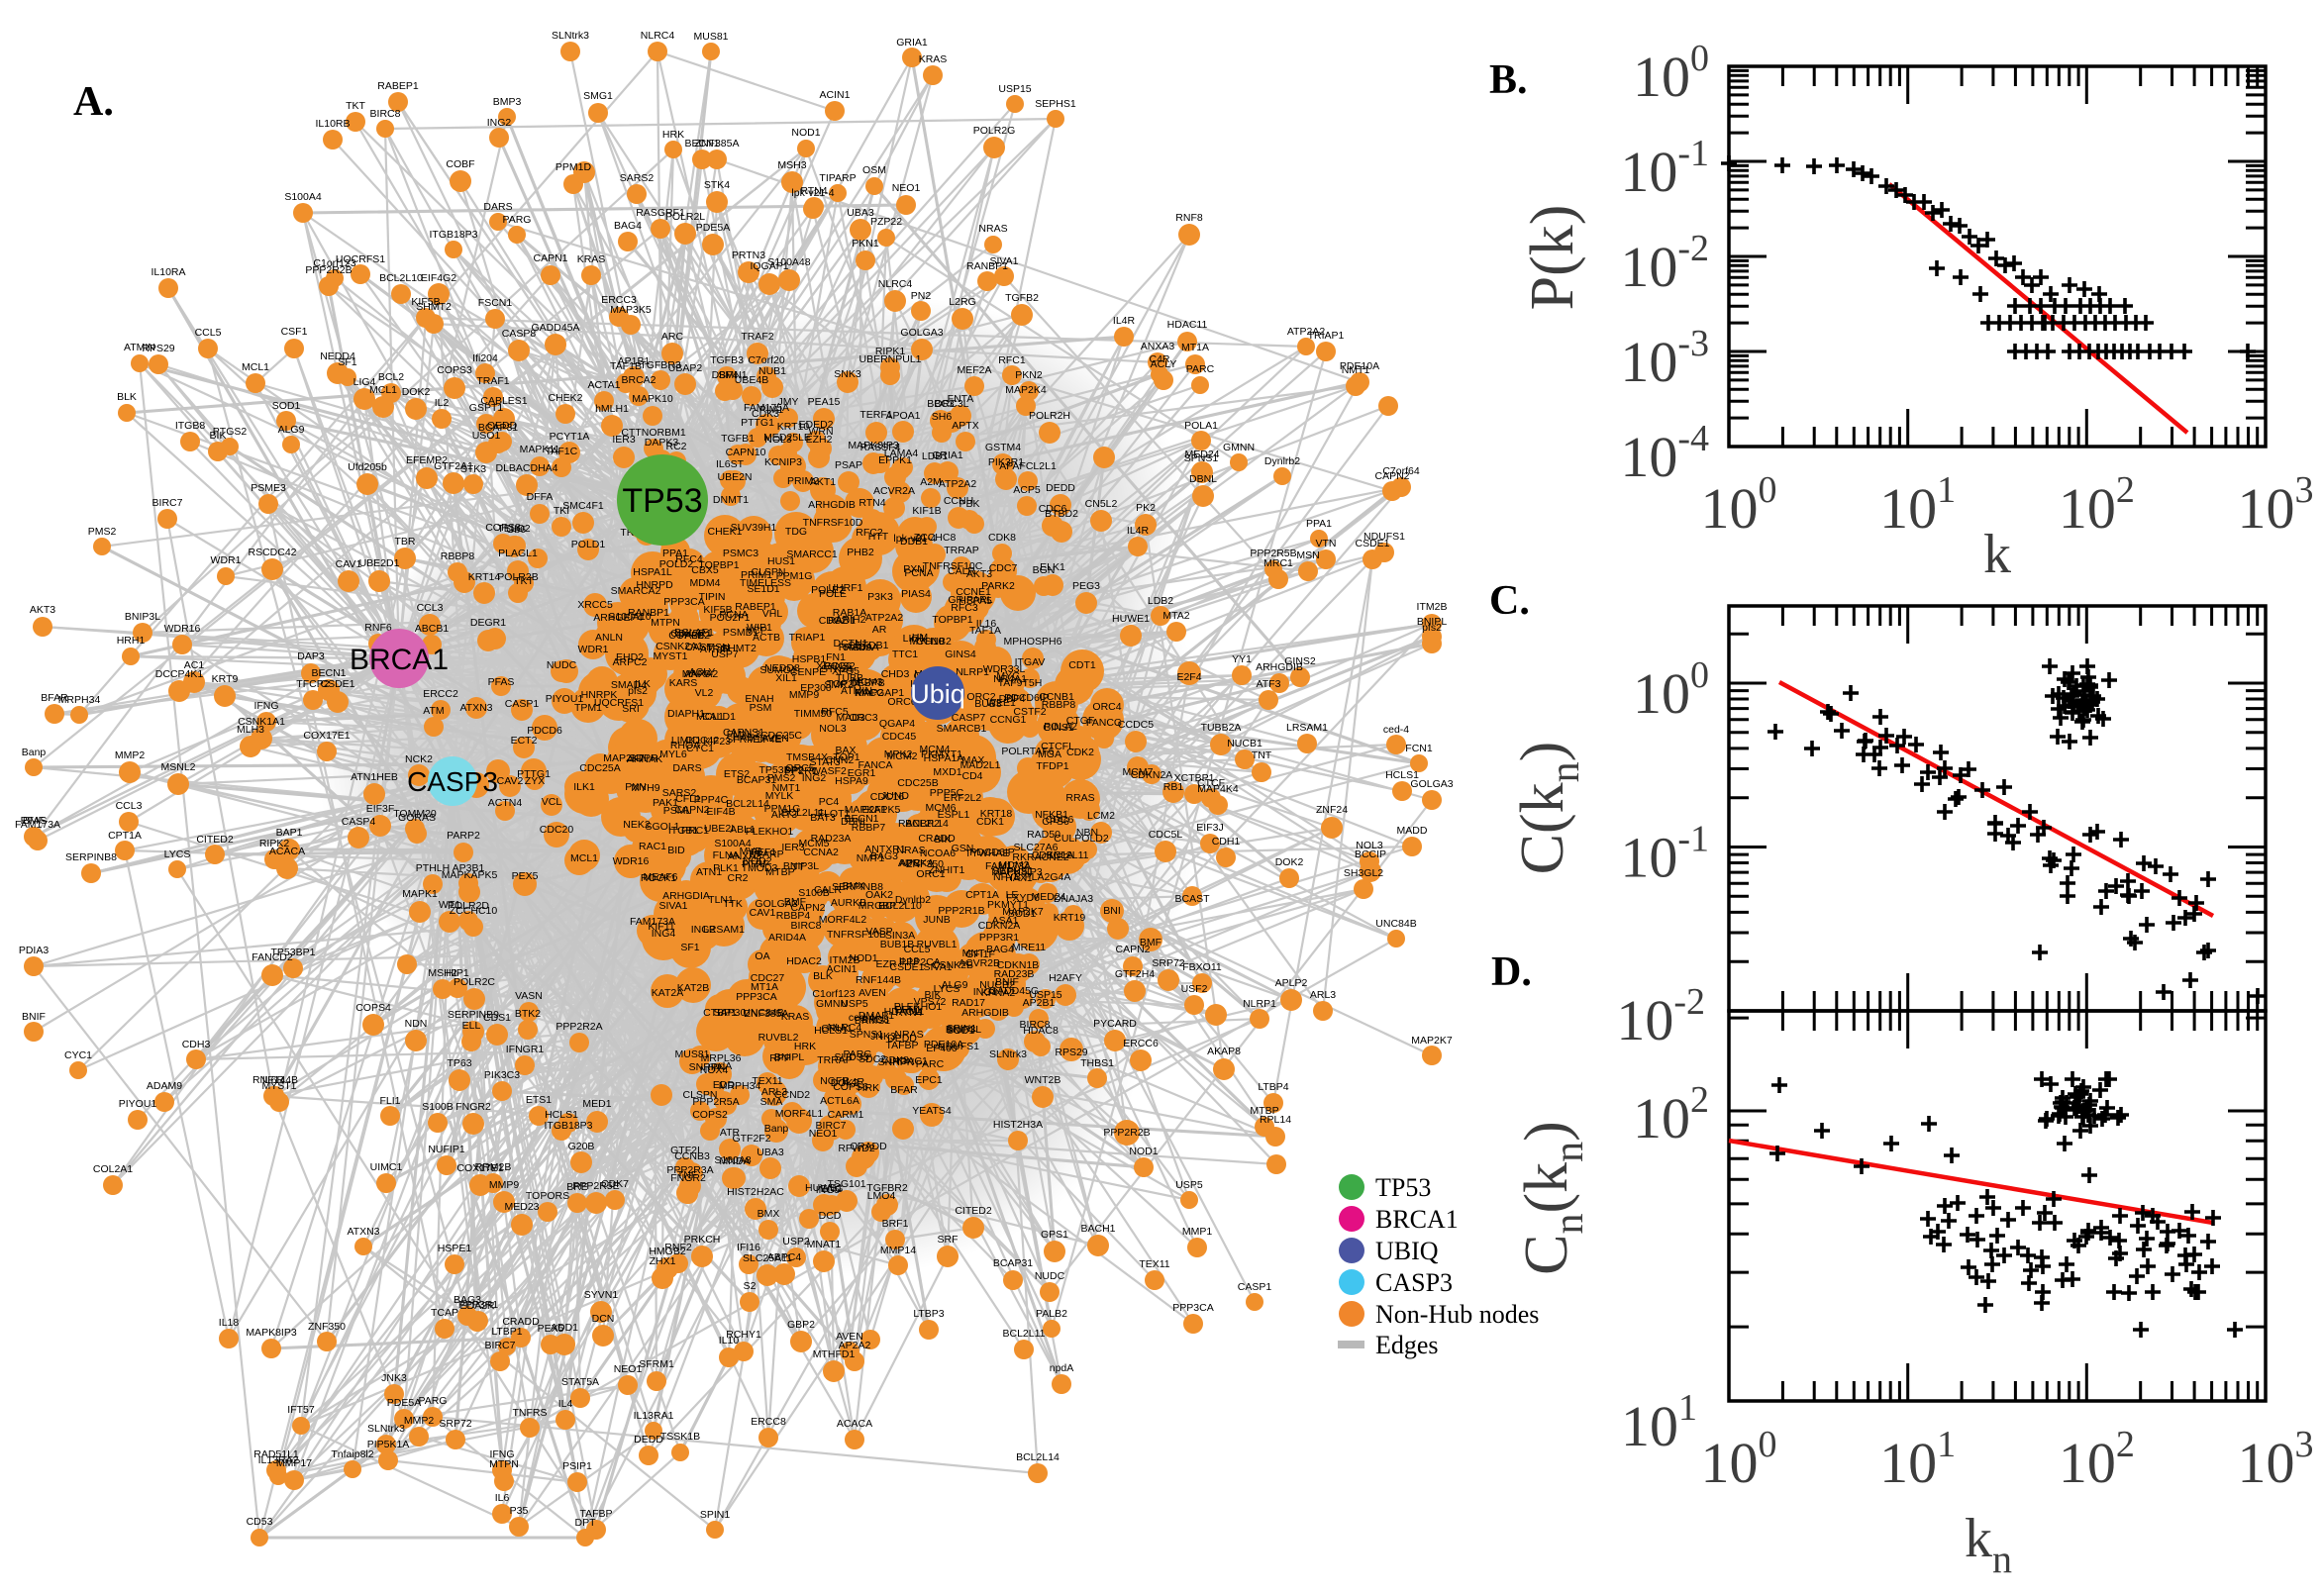 Image resolution: width=2323 pixels, height=1596 pixels. What do you see at coordinates (662, 443) in the screenshot?
I see `svg-text: DAPK3` at bounding box center [662, 443].